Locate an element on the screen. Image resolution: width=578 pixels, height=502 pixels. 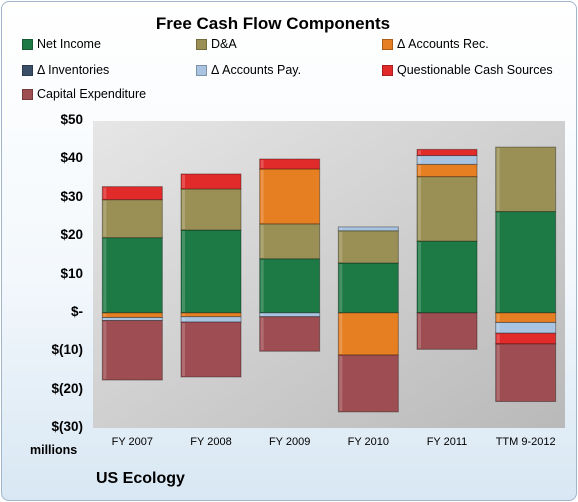
x-tick-label: FY 2007 is located at coordinates (132, 442).